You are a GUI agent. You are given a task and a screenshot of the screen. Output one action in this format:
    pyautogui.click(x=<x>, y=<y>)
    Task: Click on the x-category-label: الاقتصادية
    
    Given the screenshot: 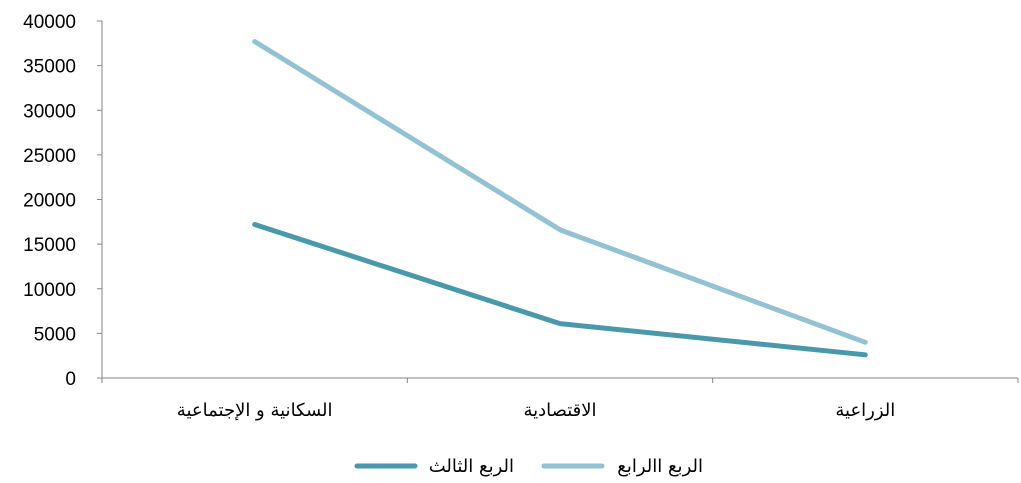 What is the action you would take?
    pyautogui.click(x=559, y=410)
    